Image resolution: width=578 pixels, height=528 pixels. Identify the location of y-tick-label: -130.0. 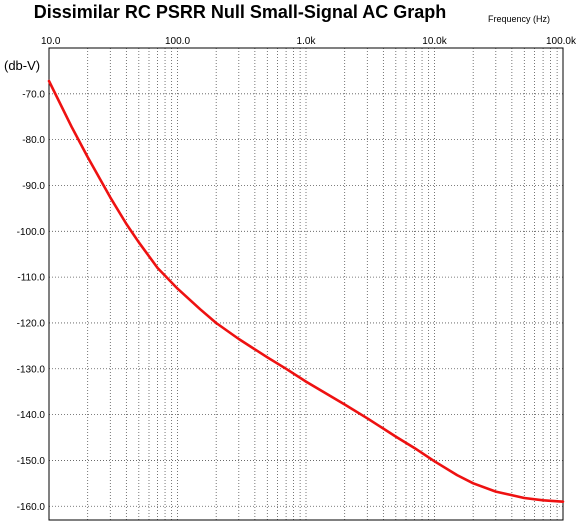
(31, 369).